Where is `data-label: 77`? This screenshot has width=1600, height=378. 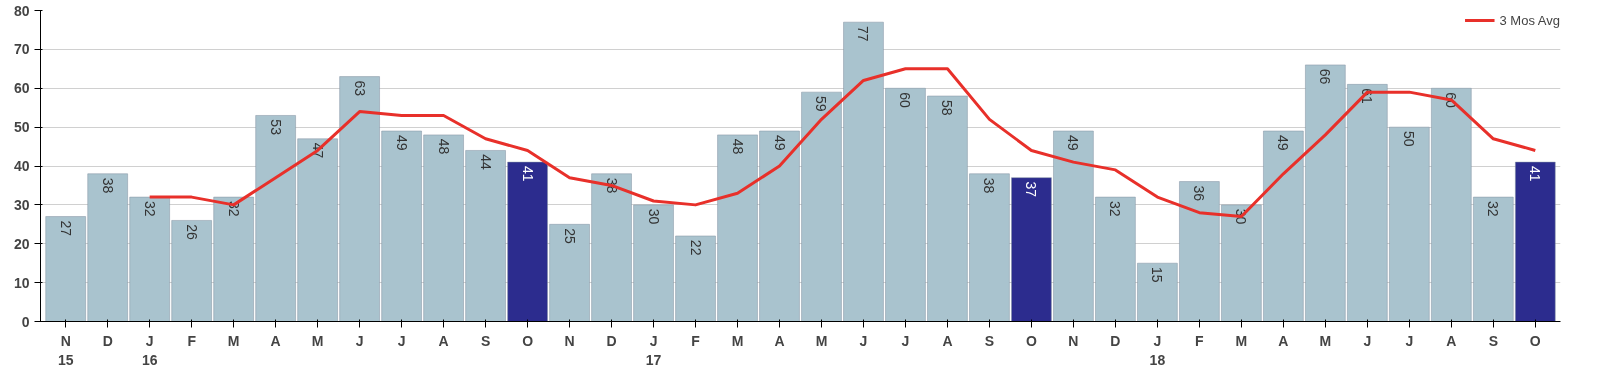 data-label: 77 is located at coordinates (863, 34).